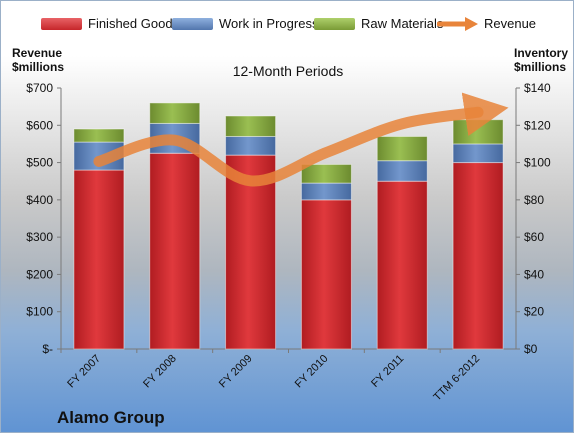 The height and width of the screenshot is (433, 574). I want to click on right-tick-label: $0, so click(531, 349).